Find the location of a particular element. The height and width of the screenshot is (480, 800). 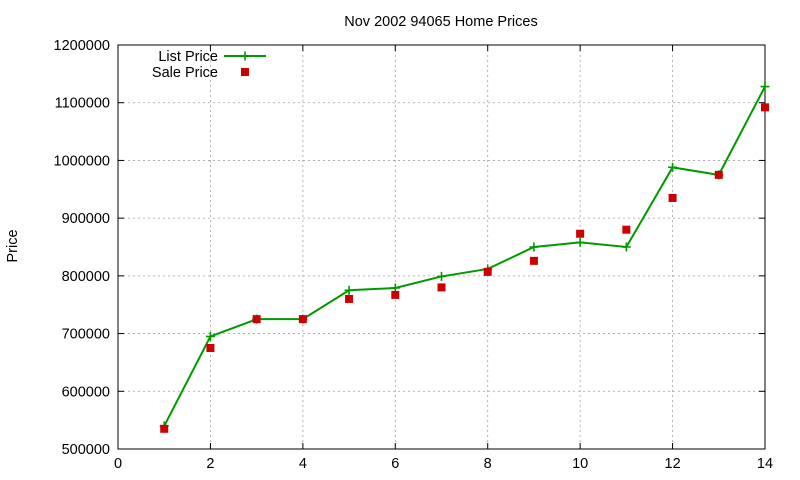

x-tick-label: 2 is located at coordinates (210, 464).